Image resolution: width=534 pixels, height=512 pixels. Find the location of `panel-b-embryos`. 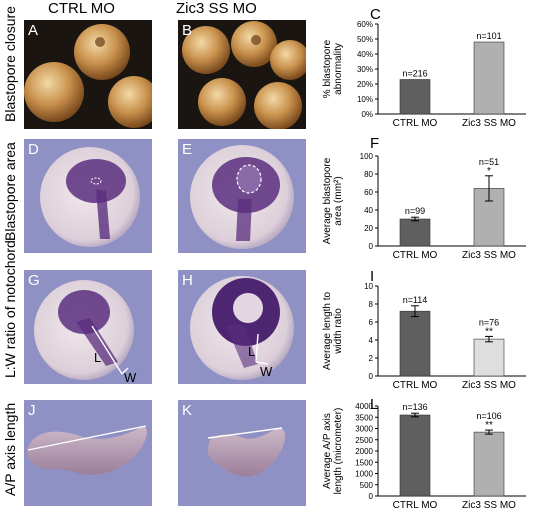

panel-b-embryos is located at coordinates (242, 74).